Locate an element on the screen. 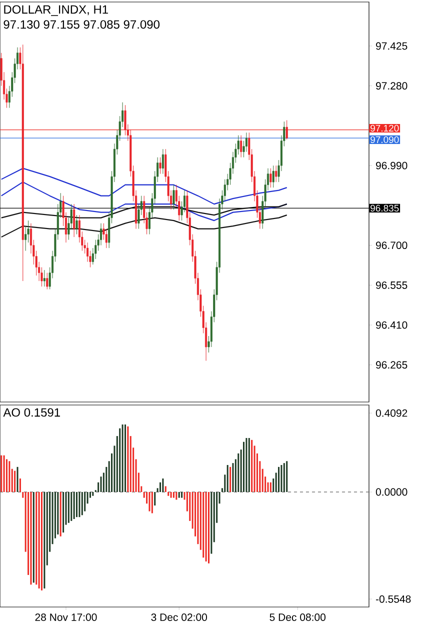 This screenshot has width=435, height=625. text: 97.130 97.155 97.085 97.090 is located at coordinates (82, 24).